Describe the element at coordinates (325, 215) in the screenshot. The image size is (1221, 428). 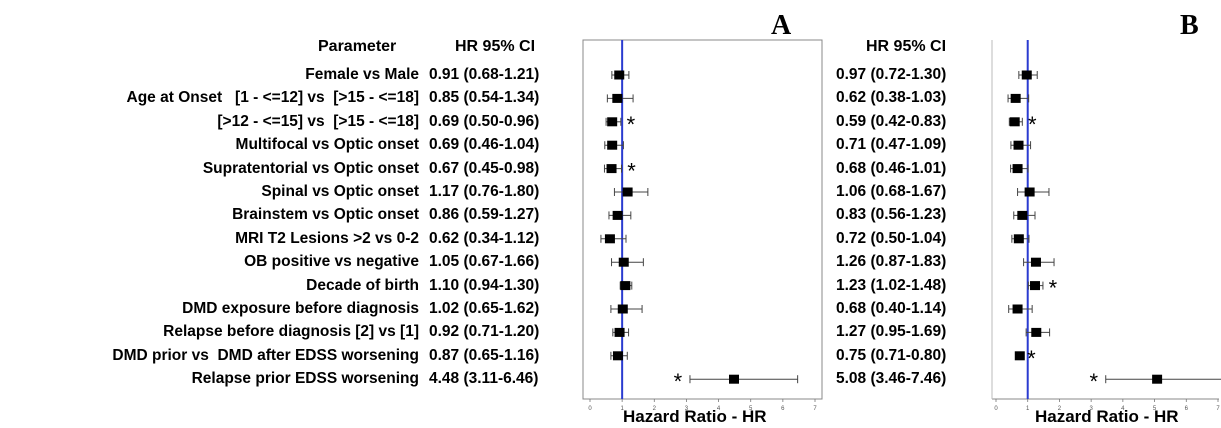
I see `parameter-label: Brainstem vs Optic onset` at that location.